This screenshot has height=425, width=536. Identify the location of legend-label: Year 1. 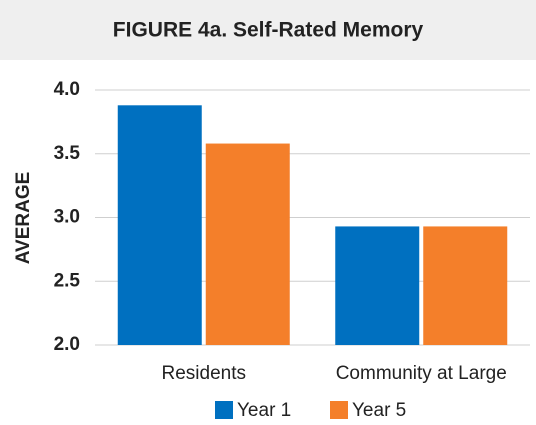
(264, 410).